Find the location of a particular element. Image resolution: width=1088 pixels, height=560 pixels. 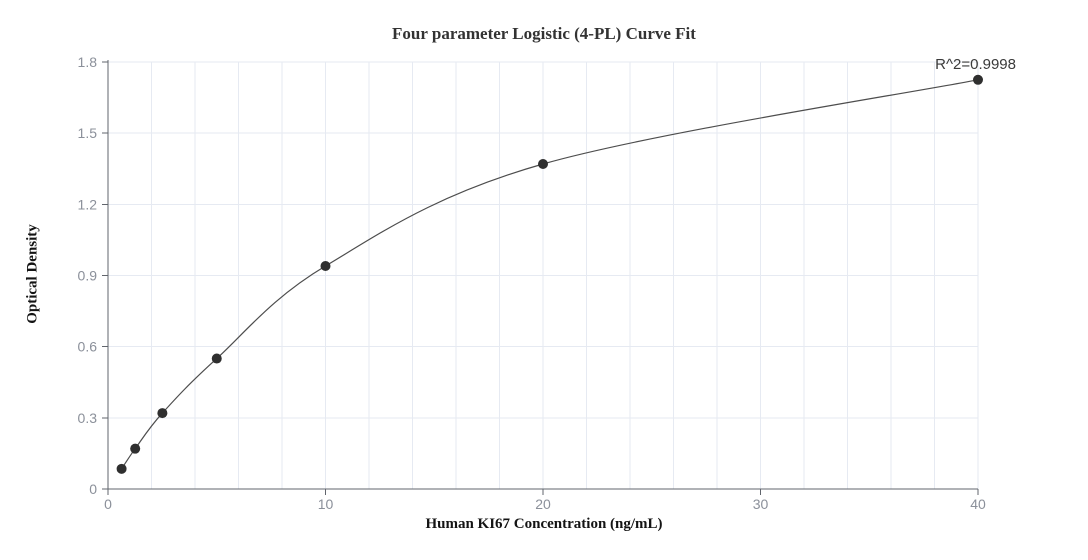

y-tick-label: 0.6 is located at coordinates (88, 347).